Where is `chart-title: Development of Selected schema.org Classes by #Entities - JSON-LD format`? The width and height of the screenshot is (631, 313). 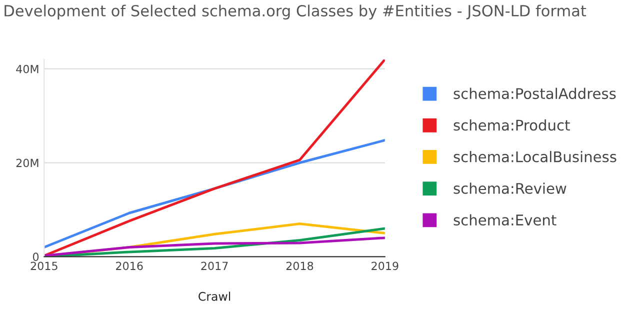 chart-title: Development of Selected schema.org Classes by #Entities - JSON-LD format is located at coordinates (295, 12).